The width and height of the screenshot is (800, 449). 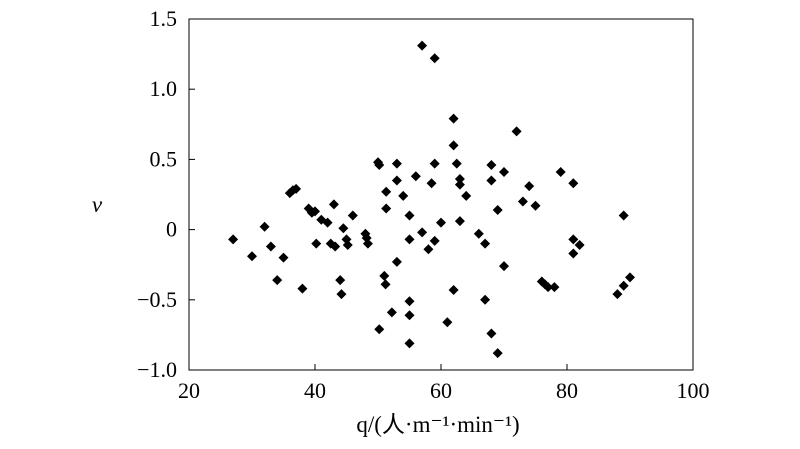 I want to click on y-tick-label: 1.5, so click(x=164, y=18).